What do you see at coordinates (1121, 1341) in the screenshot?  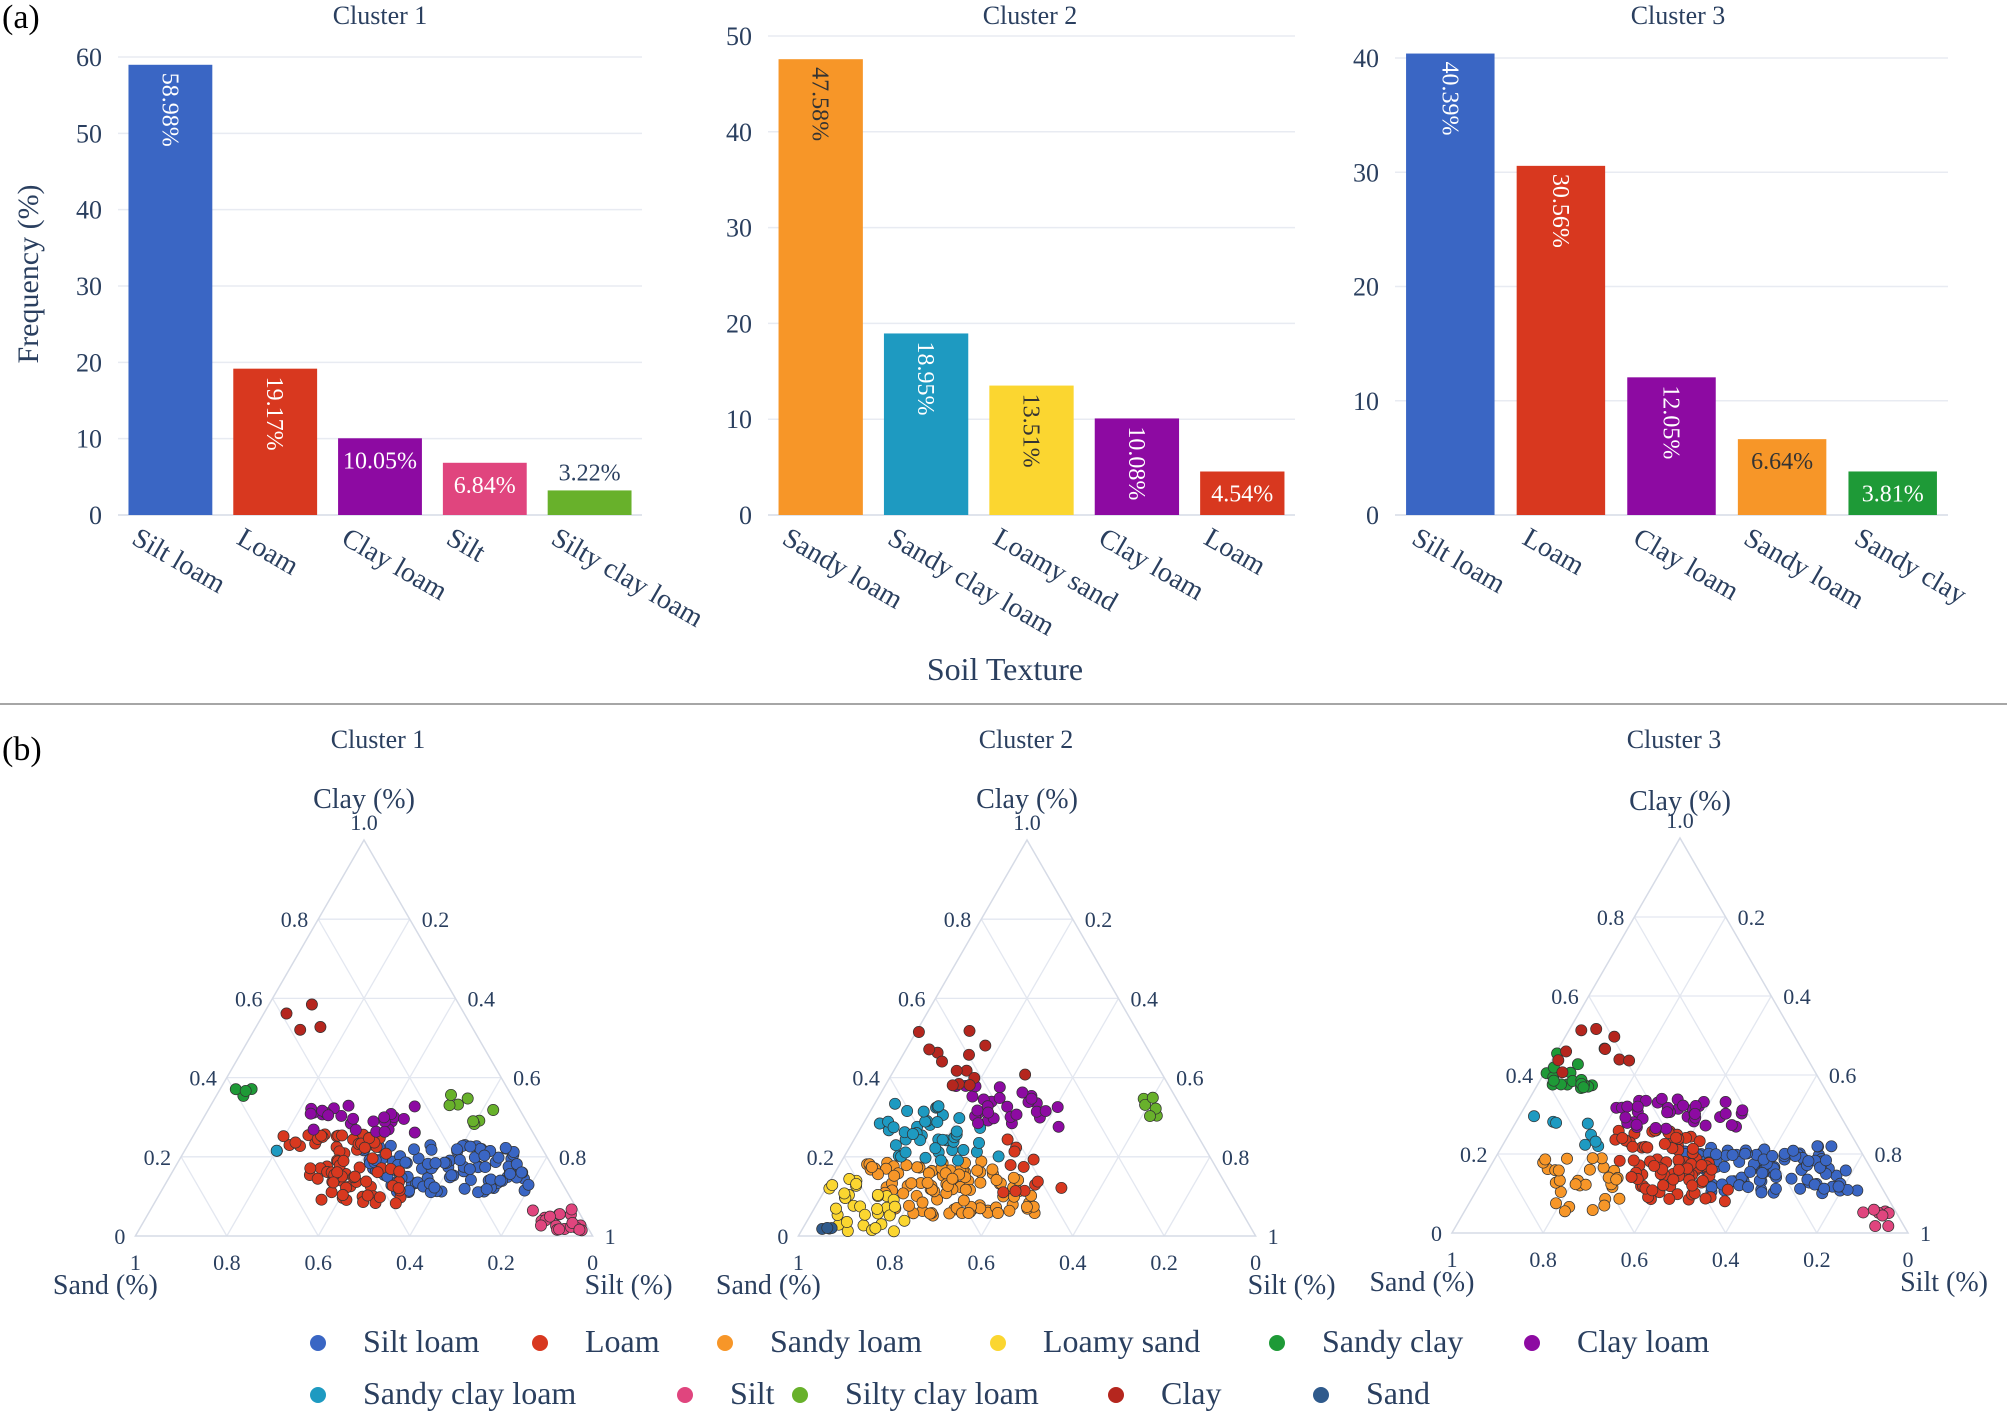 I see `legend-label-loamy-sand: Loamy sand` at bounding box center [1121, 1341].